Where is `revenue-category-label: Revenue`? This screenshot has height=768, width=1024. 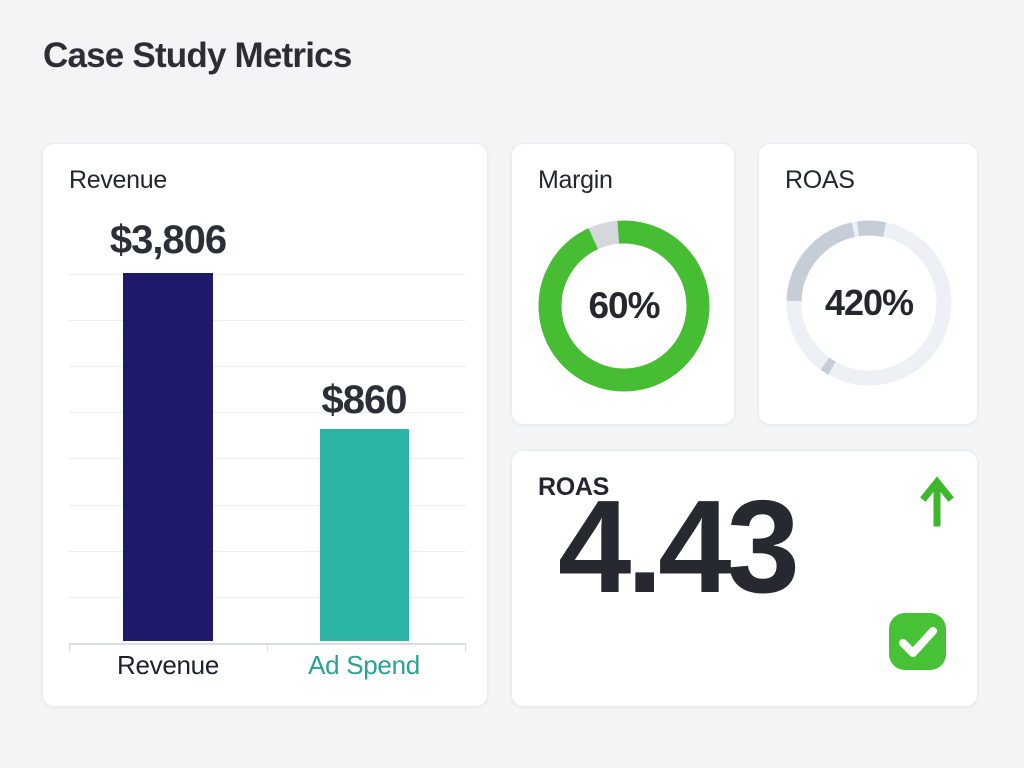
revenue-category-label: Revenue is located at coordinates (168, 665).